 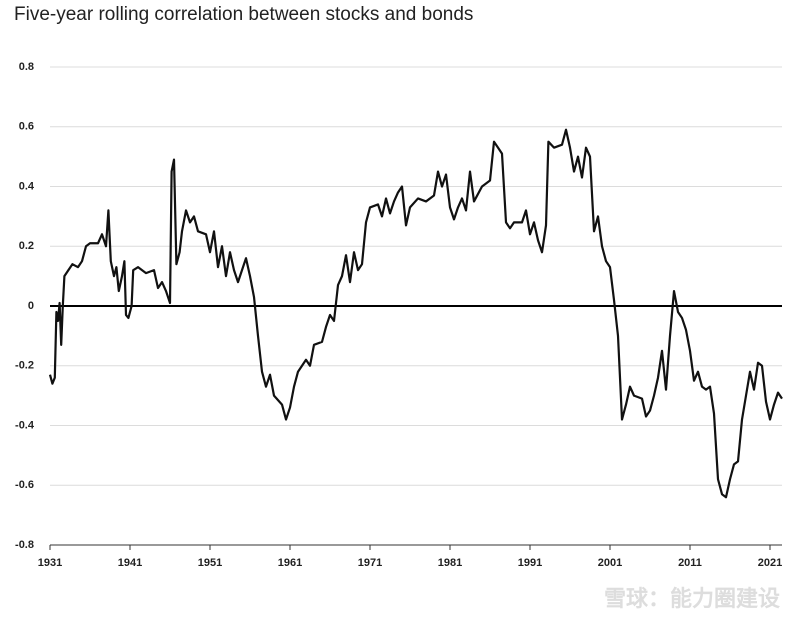 I want to click on y-tick-label: -0.2, so click(x=24, y=366).